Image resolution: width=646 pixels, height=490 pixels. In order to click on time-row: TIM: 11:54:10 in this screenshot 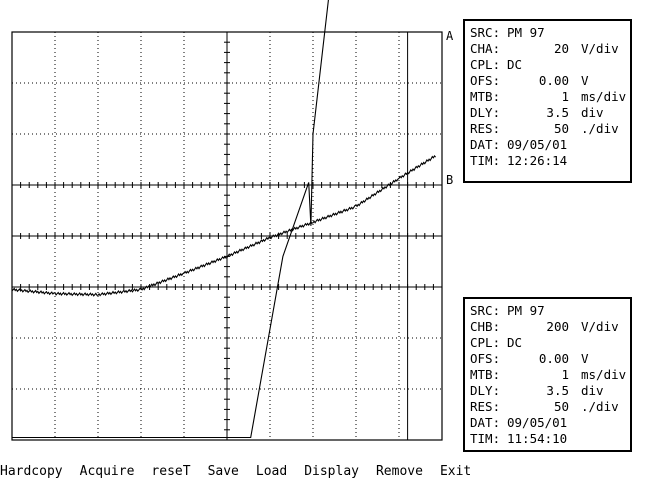, I will do `click(519, 438)`.